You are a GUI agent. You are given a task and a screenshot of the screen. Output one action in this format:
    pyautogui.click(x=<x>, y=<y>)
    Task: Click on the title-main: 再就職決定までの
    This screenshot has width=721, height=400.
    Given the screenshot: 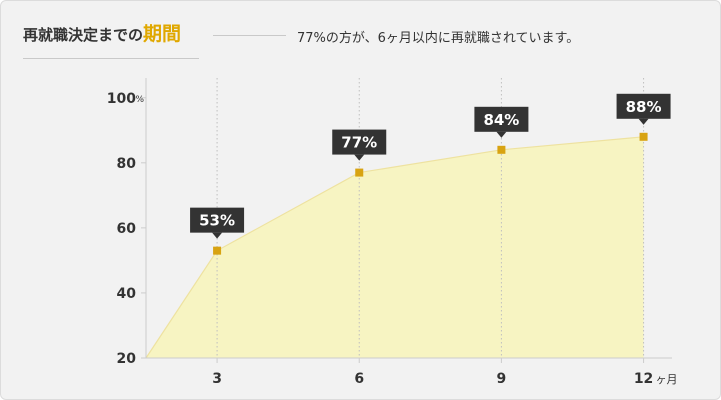 What is the action you would take?
    pyautogui.click(x=83, y=35)
    